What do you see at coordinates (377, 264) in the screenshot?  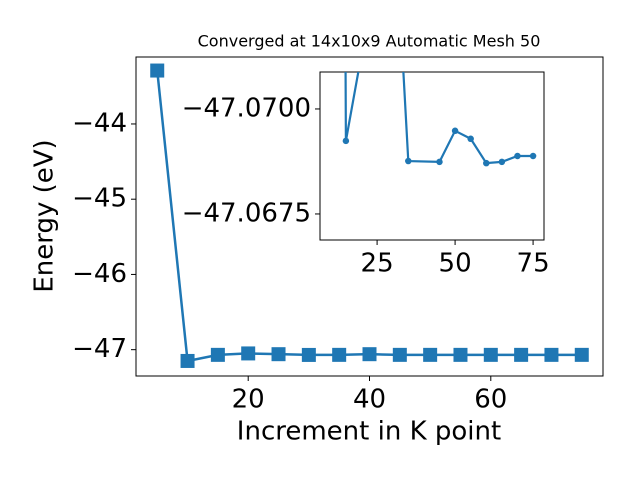 I see `x-tick-label: 25` at bounding box center [377, 264].